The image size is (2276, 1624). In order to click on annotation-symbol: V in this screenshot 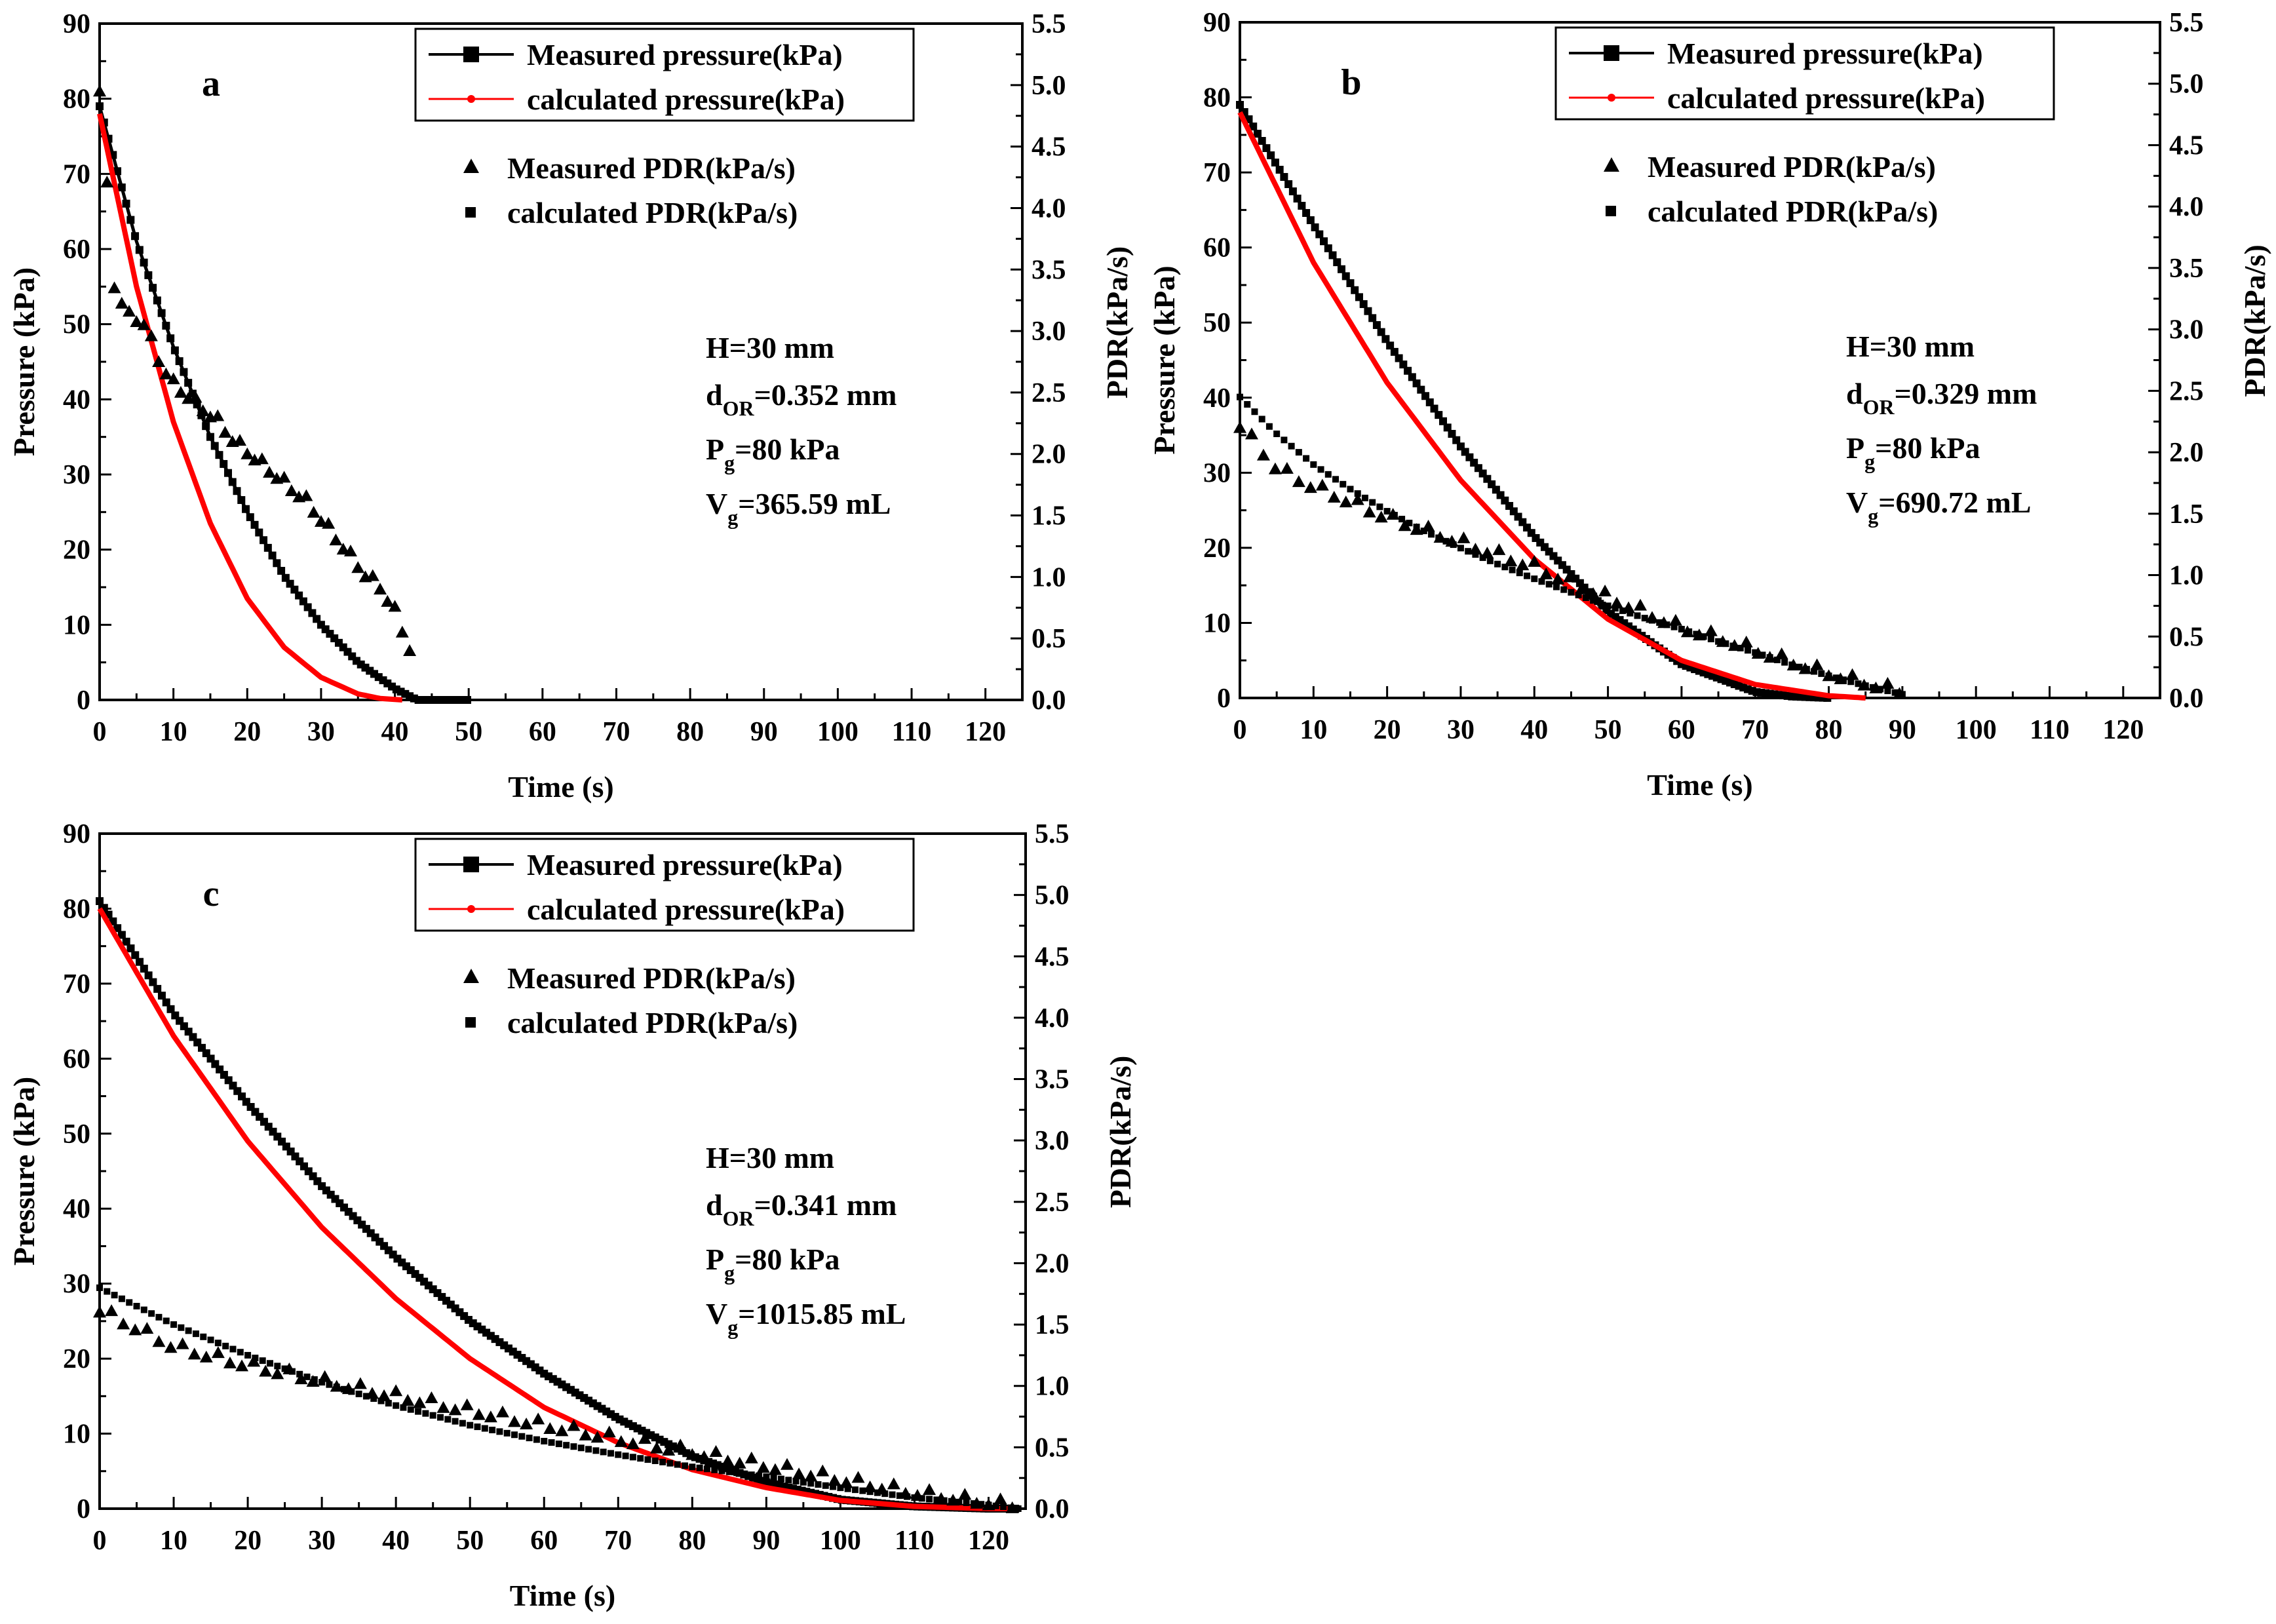, I will do `click(1857, 502)`.